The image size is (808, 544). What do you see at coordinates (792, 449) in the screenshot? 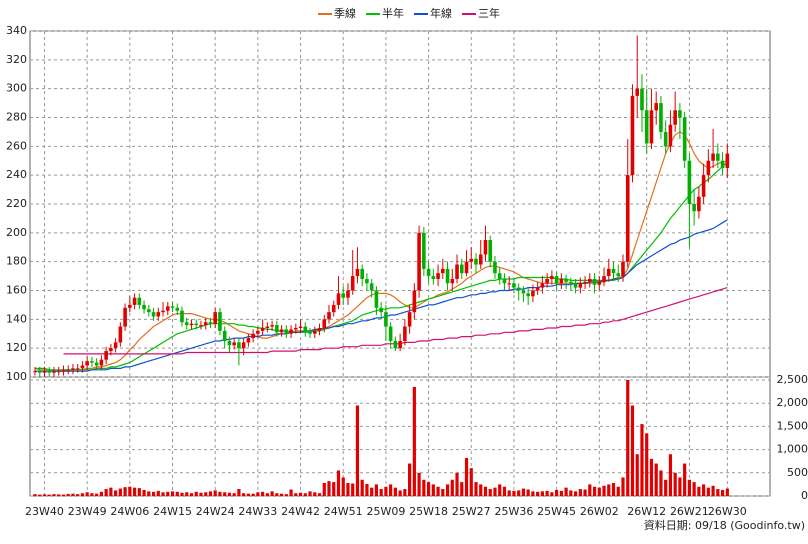
I see `y2-tick-label: 1,000` at bounding box center [792, 449].